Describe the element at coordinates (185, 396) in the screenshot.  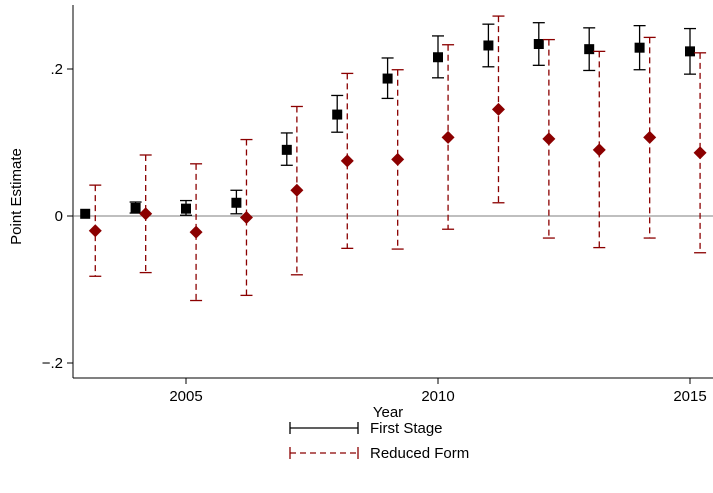
I see `x-tick-label: 2005` at that location.